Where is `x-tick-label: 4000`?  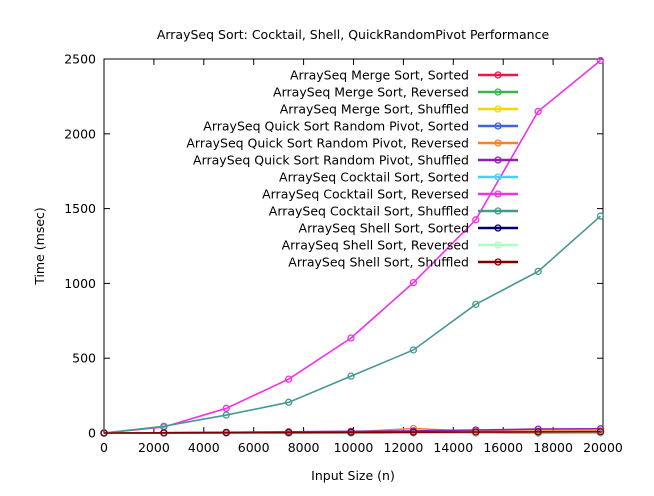
x-tick-label: 4000 is located at coordinates (204, 447).